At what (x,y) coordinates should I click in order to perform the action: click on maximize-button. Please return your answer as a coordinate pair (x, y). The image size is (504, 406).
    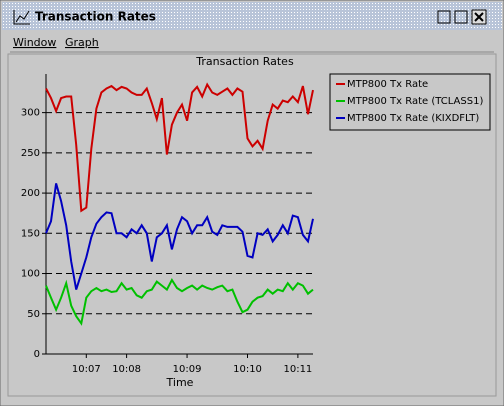
    Looking at the image, I should click on (461, 17).